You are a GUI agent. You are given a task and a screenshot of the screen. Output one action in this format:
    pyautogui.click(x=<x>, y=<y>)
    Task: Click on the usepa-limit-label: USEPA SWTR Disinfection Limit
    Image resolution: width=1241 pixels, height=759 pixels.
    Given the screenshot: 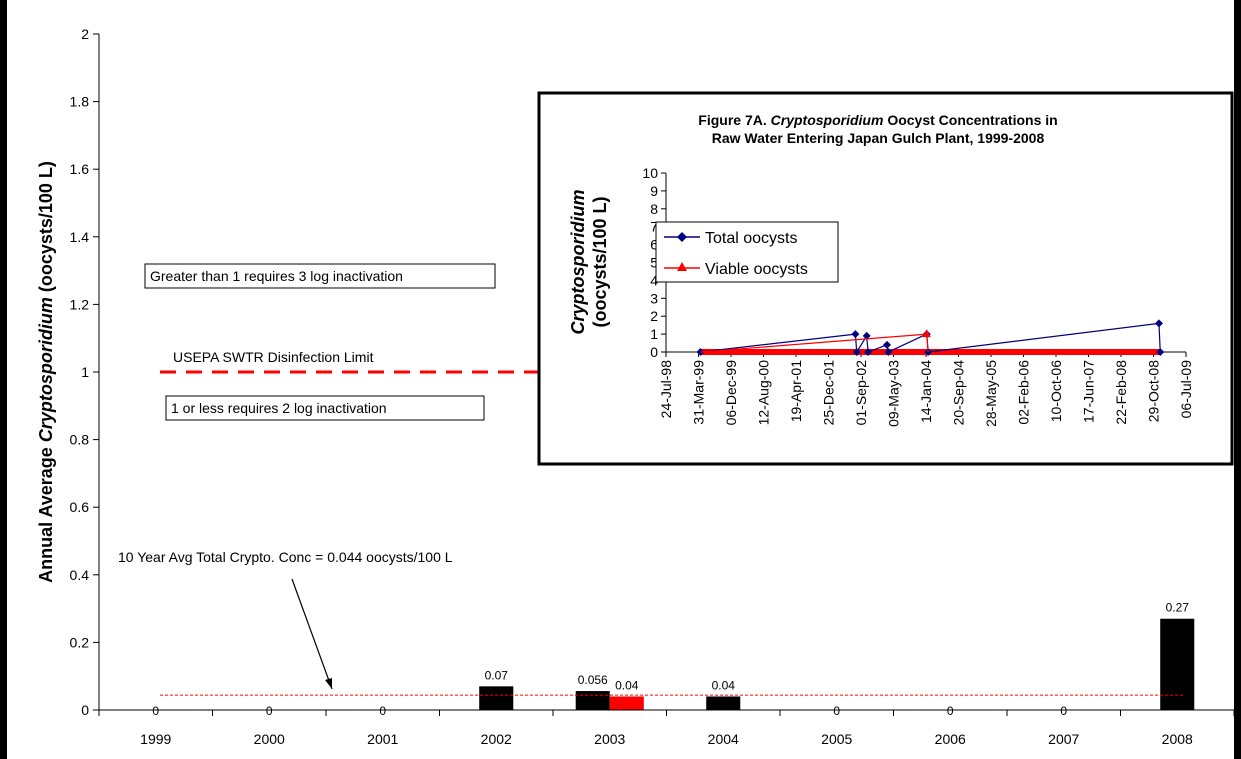 What is the action you would take?
    pyautogui.click(x=273, y=357)
    